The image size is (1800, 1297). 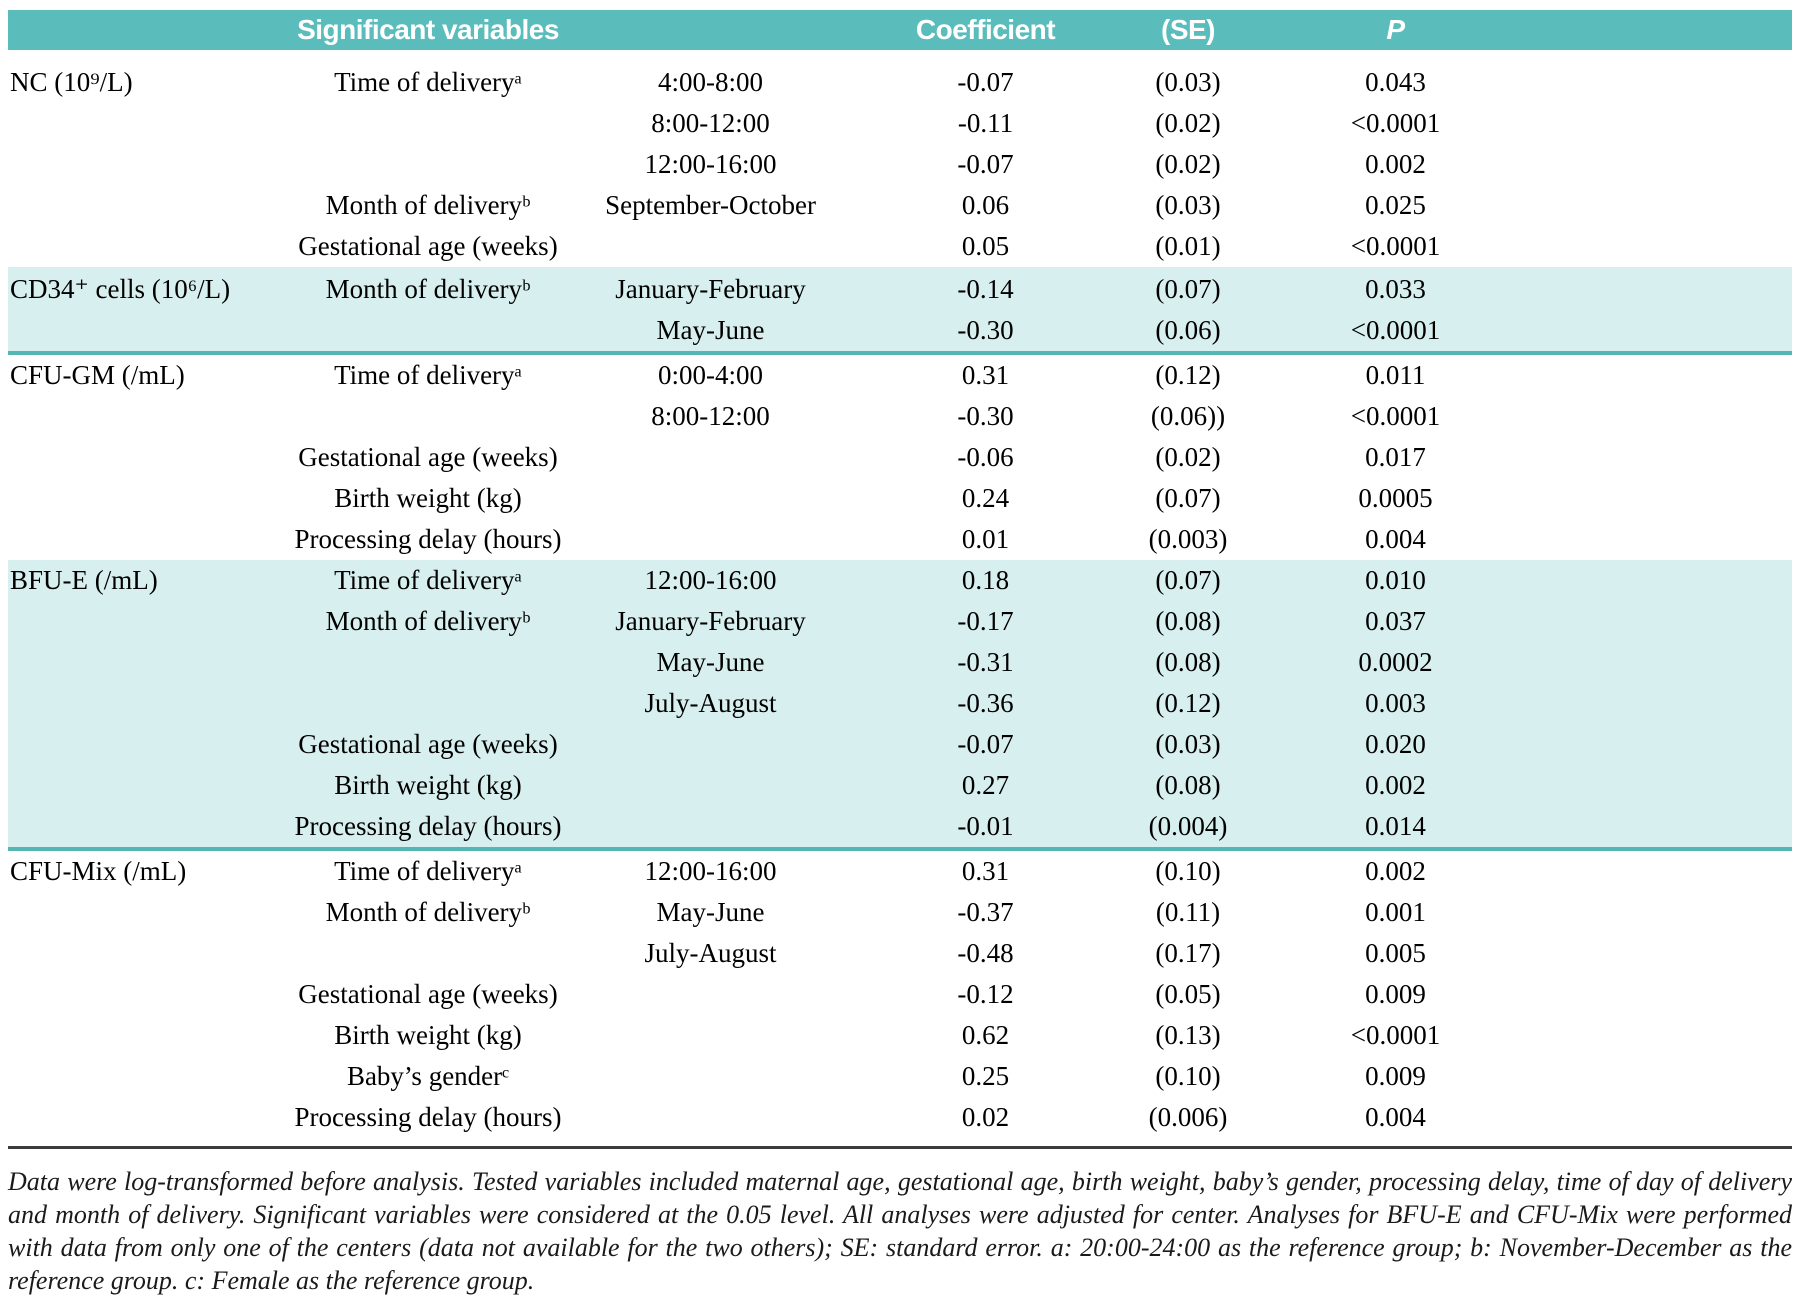 What do you see at coordinates (900, 785) in the screenshot?
I see `table-row: Birth weight (kg) 0.27 (0.08) 0.002` at bounding box center [900, 785].